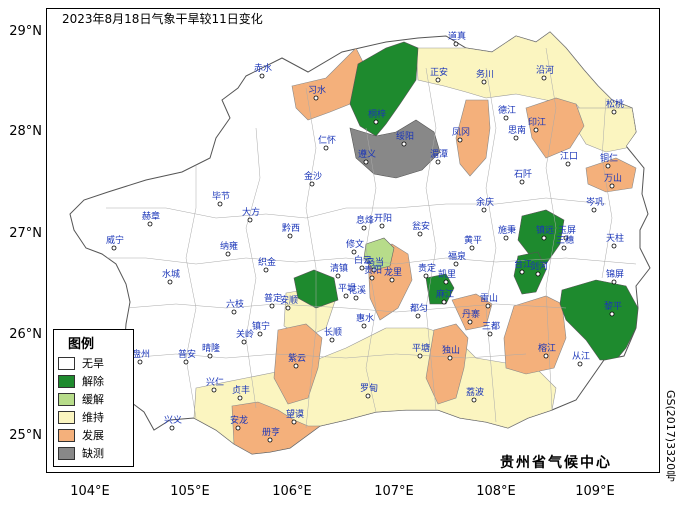  Describe the element at coordinates (245, 334) in the screenshot. I see `city-label: 关岭` at that location.